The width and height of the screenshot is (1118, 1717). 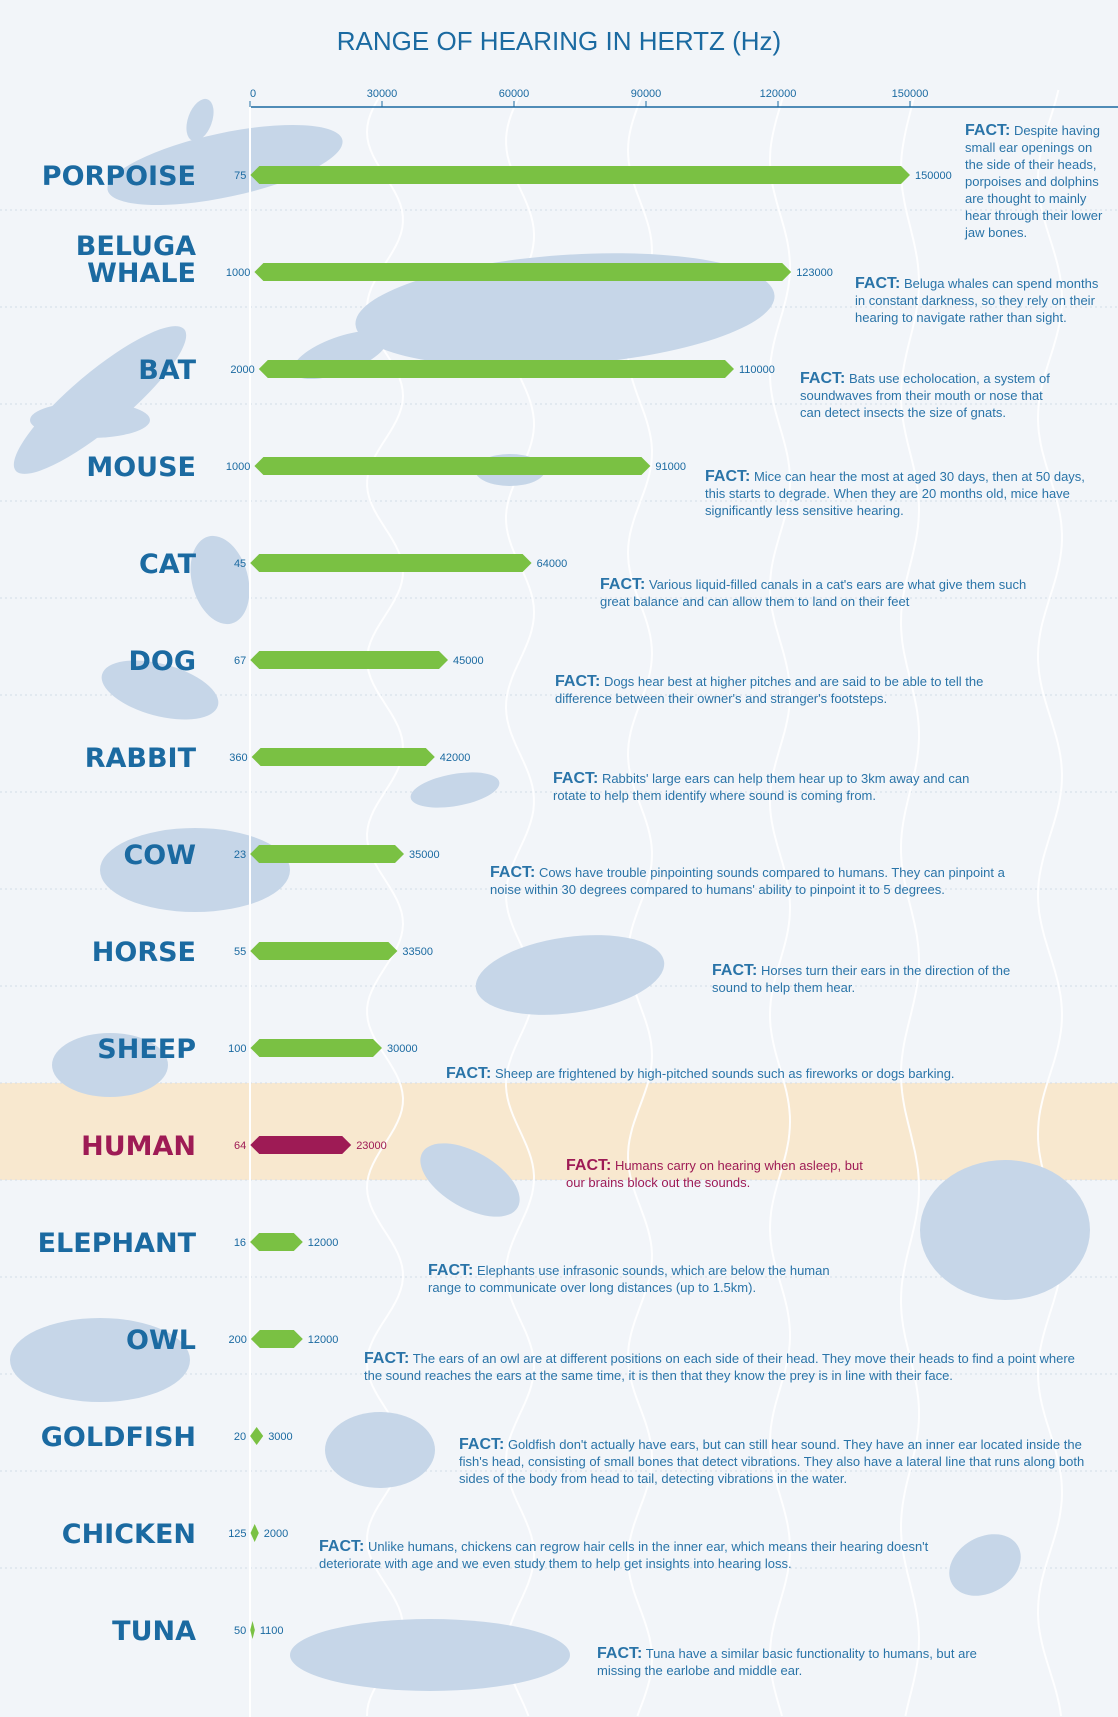 What do you see at coordinates (455, 790) in the screenshot?
I see `rabbit-silhouette-icon` at bounding box center [455, 790].